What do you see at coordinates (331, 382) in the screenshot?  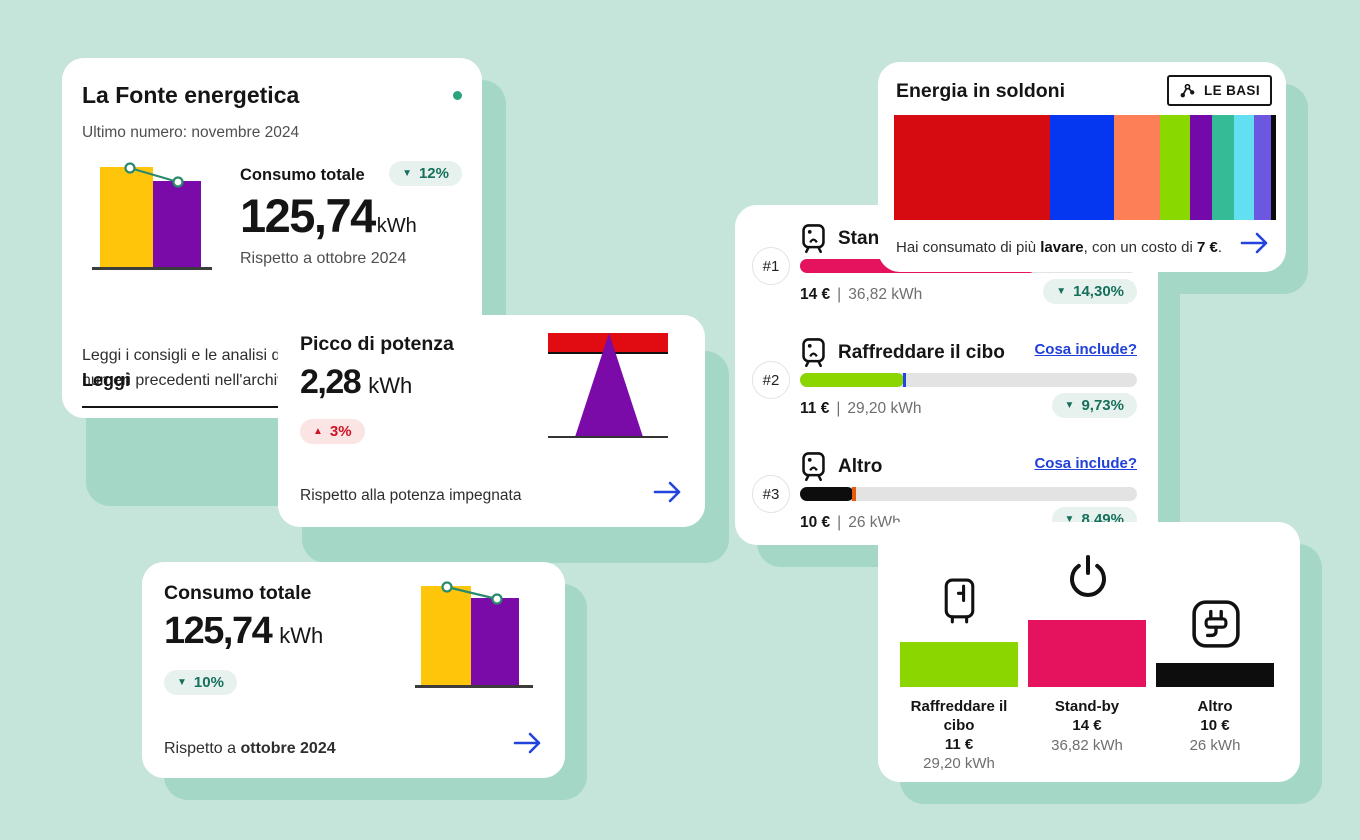 I see `peak-number: 2,28` at bounding box center [331, 382].